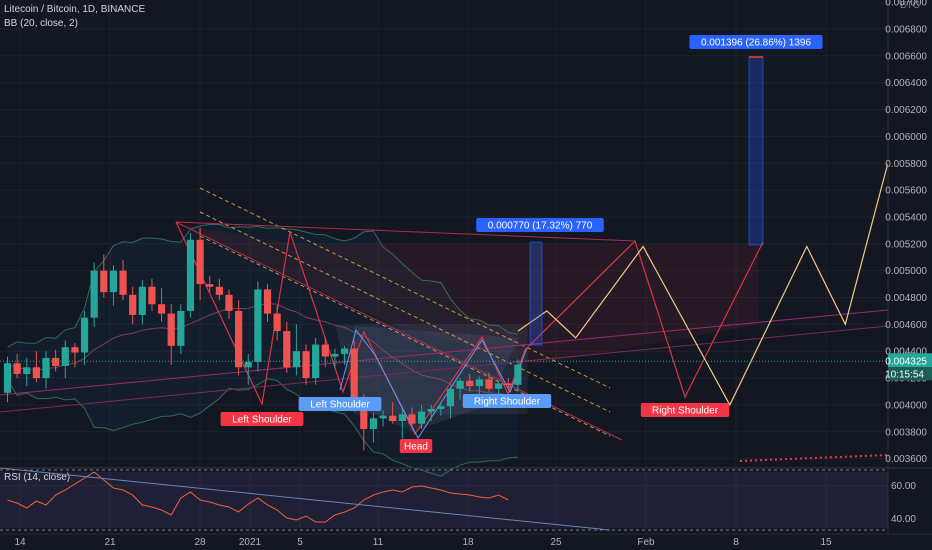 This screenshot has width=932, height=550. What do you see at coordinates (910, 5) in the screenshot?
I see `currency-label: BTC` at bounding box center [910, 5].